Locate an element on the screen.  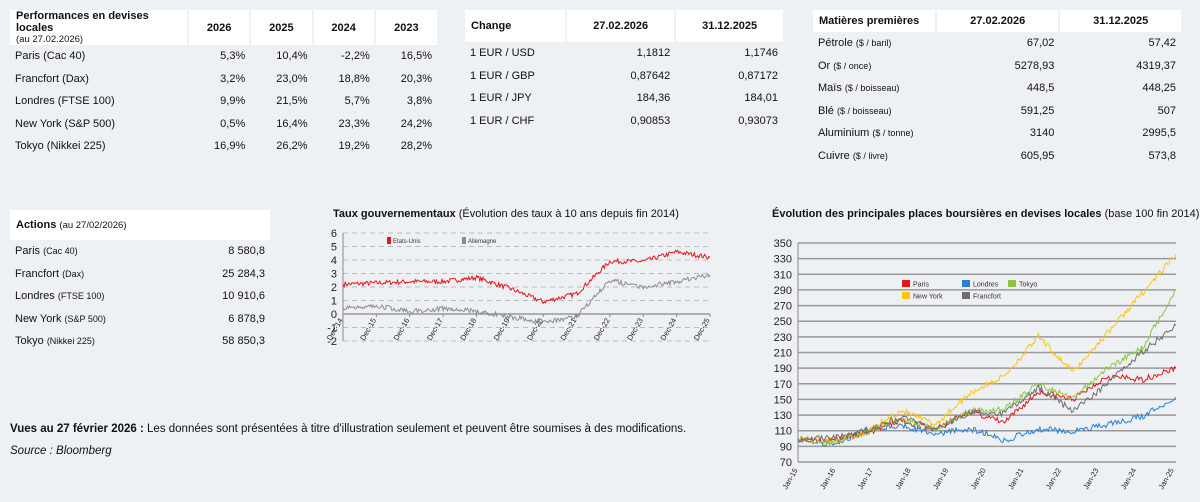
performances-subtitle: (au 27.02.2026) is located at coordinates (50, 39).